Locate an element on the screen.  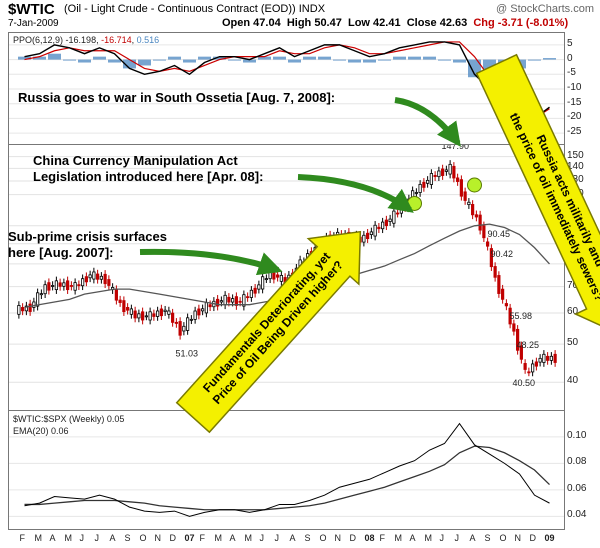
annotation-china-2: Legislation introduced here [Apr. 08]: is located at coordinates (148, 176).